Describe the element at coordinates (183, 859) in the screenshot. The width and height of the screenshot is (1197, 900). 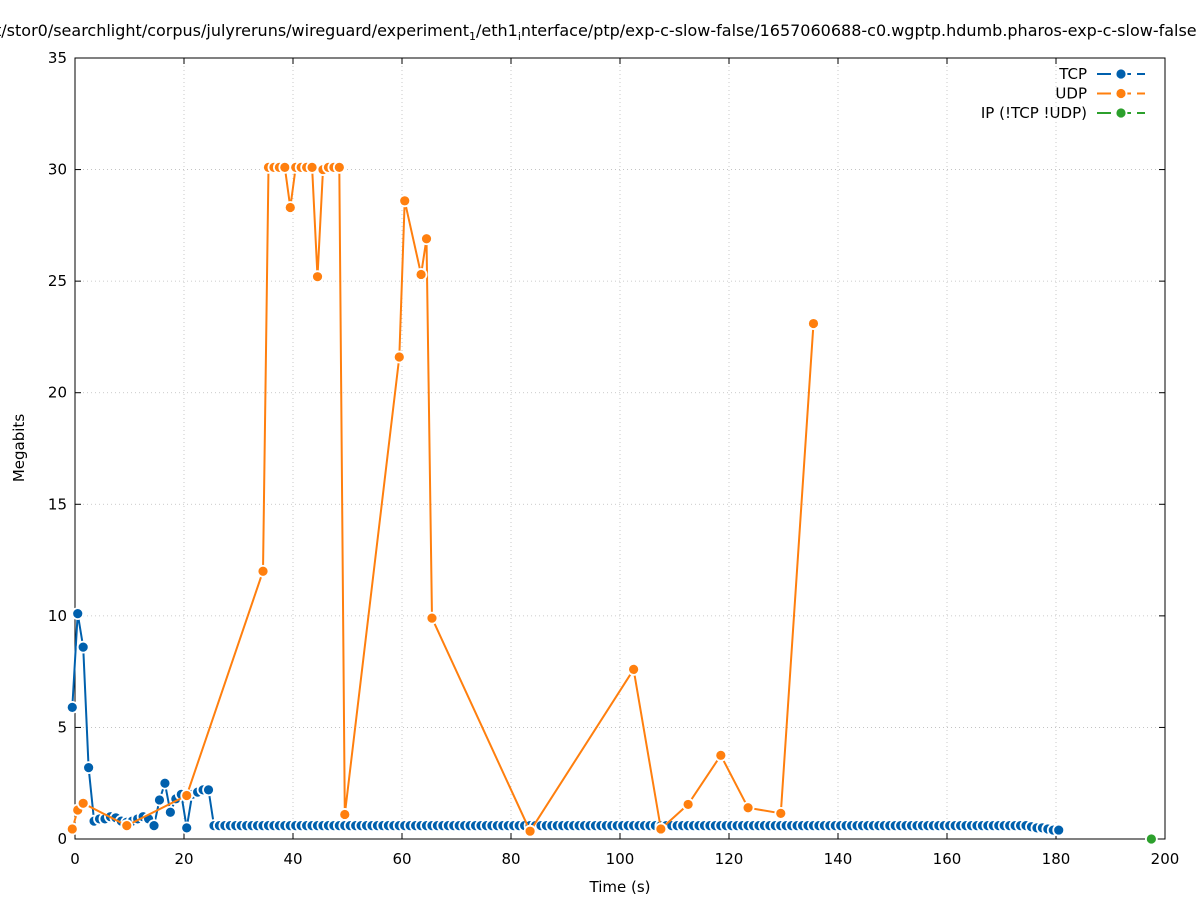
I see `x-tick-label: 20` at that location.